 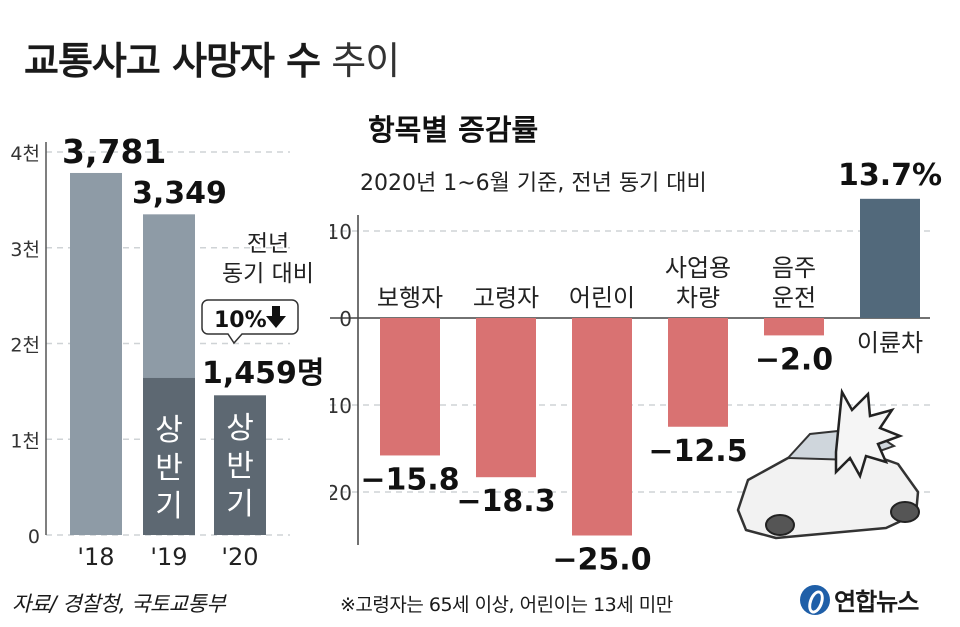 I want to click on annotation-line2: 동기 대비, so click(x=268, y=274).